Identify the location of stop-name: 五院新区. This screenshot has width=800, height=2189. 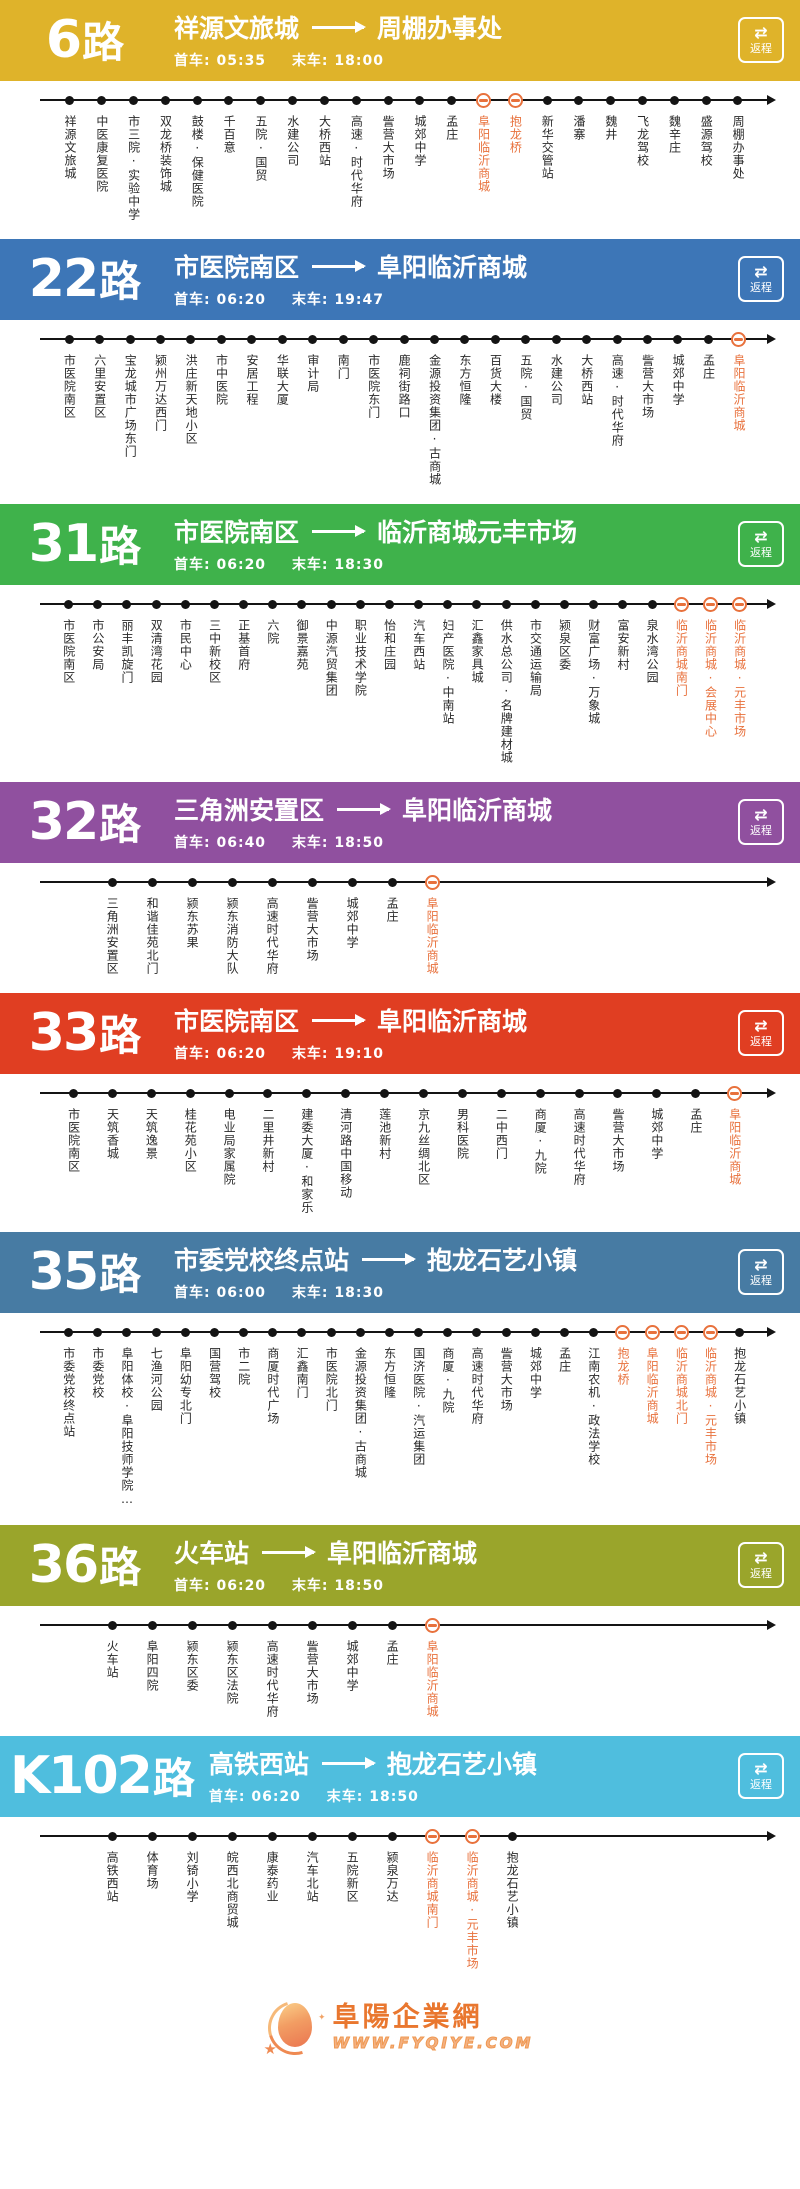
(352, 1877).